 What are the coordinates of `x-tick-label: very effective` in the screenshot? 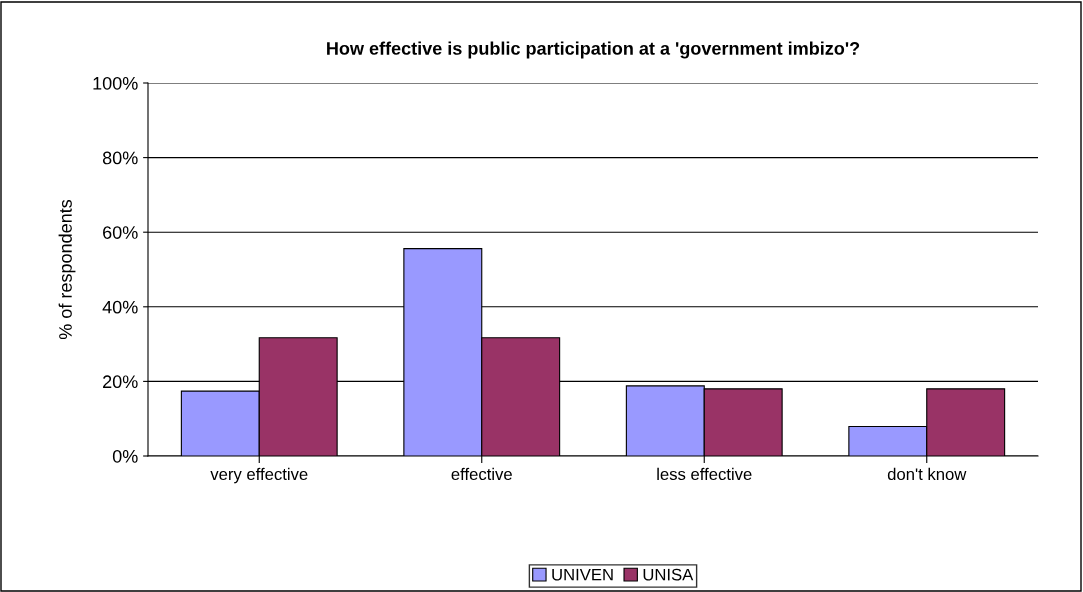 It's located at (259, 475).